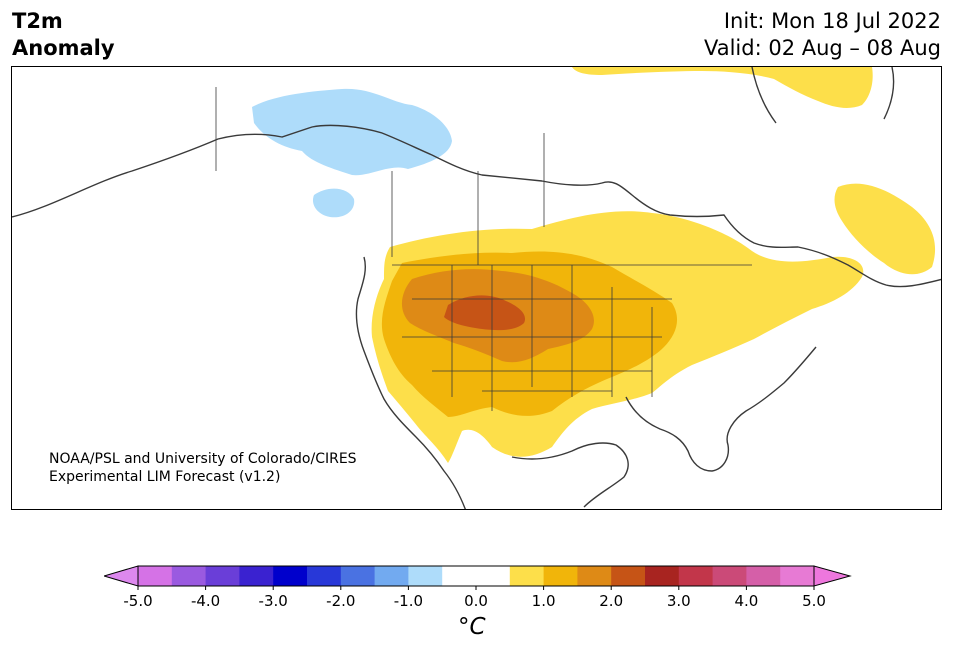 The width and height of the screenshot is (953, 656). Describe the element at coordinates (333, 203) in the screenshot. I see `cold-anomaly-region-west` at that location.